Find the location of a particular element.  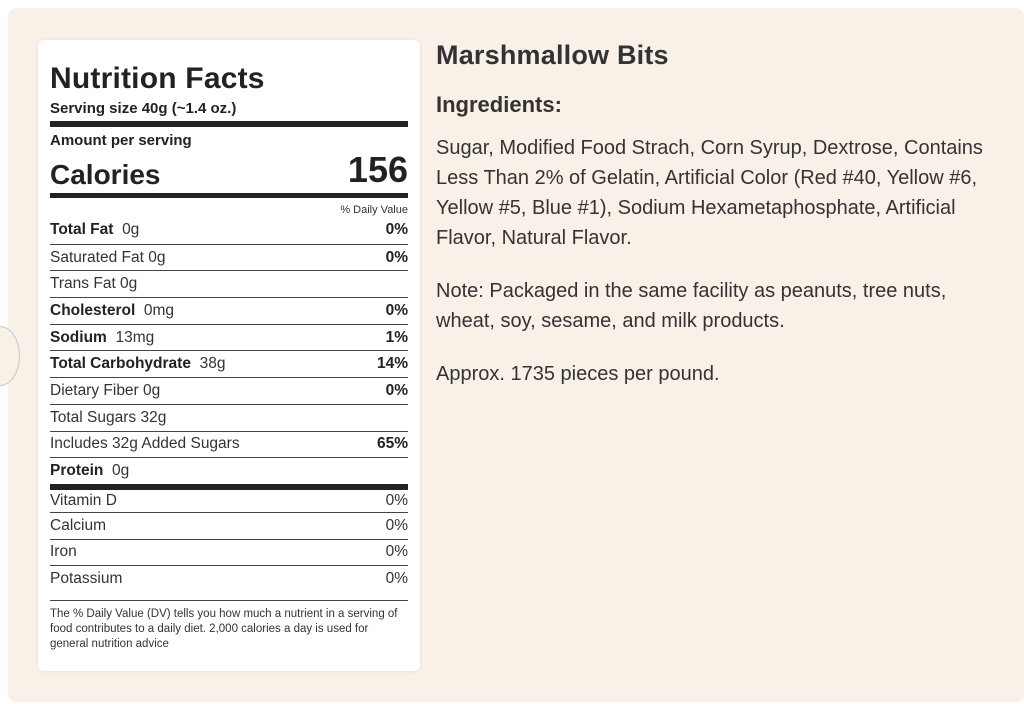

nutrient-amount: 13mg is located at coordinates (135, 337).